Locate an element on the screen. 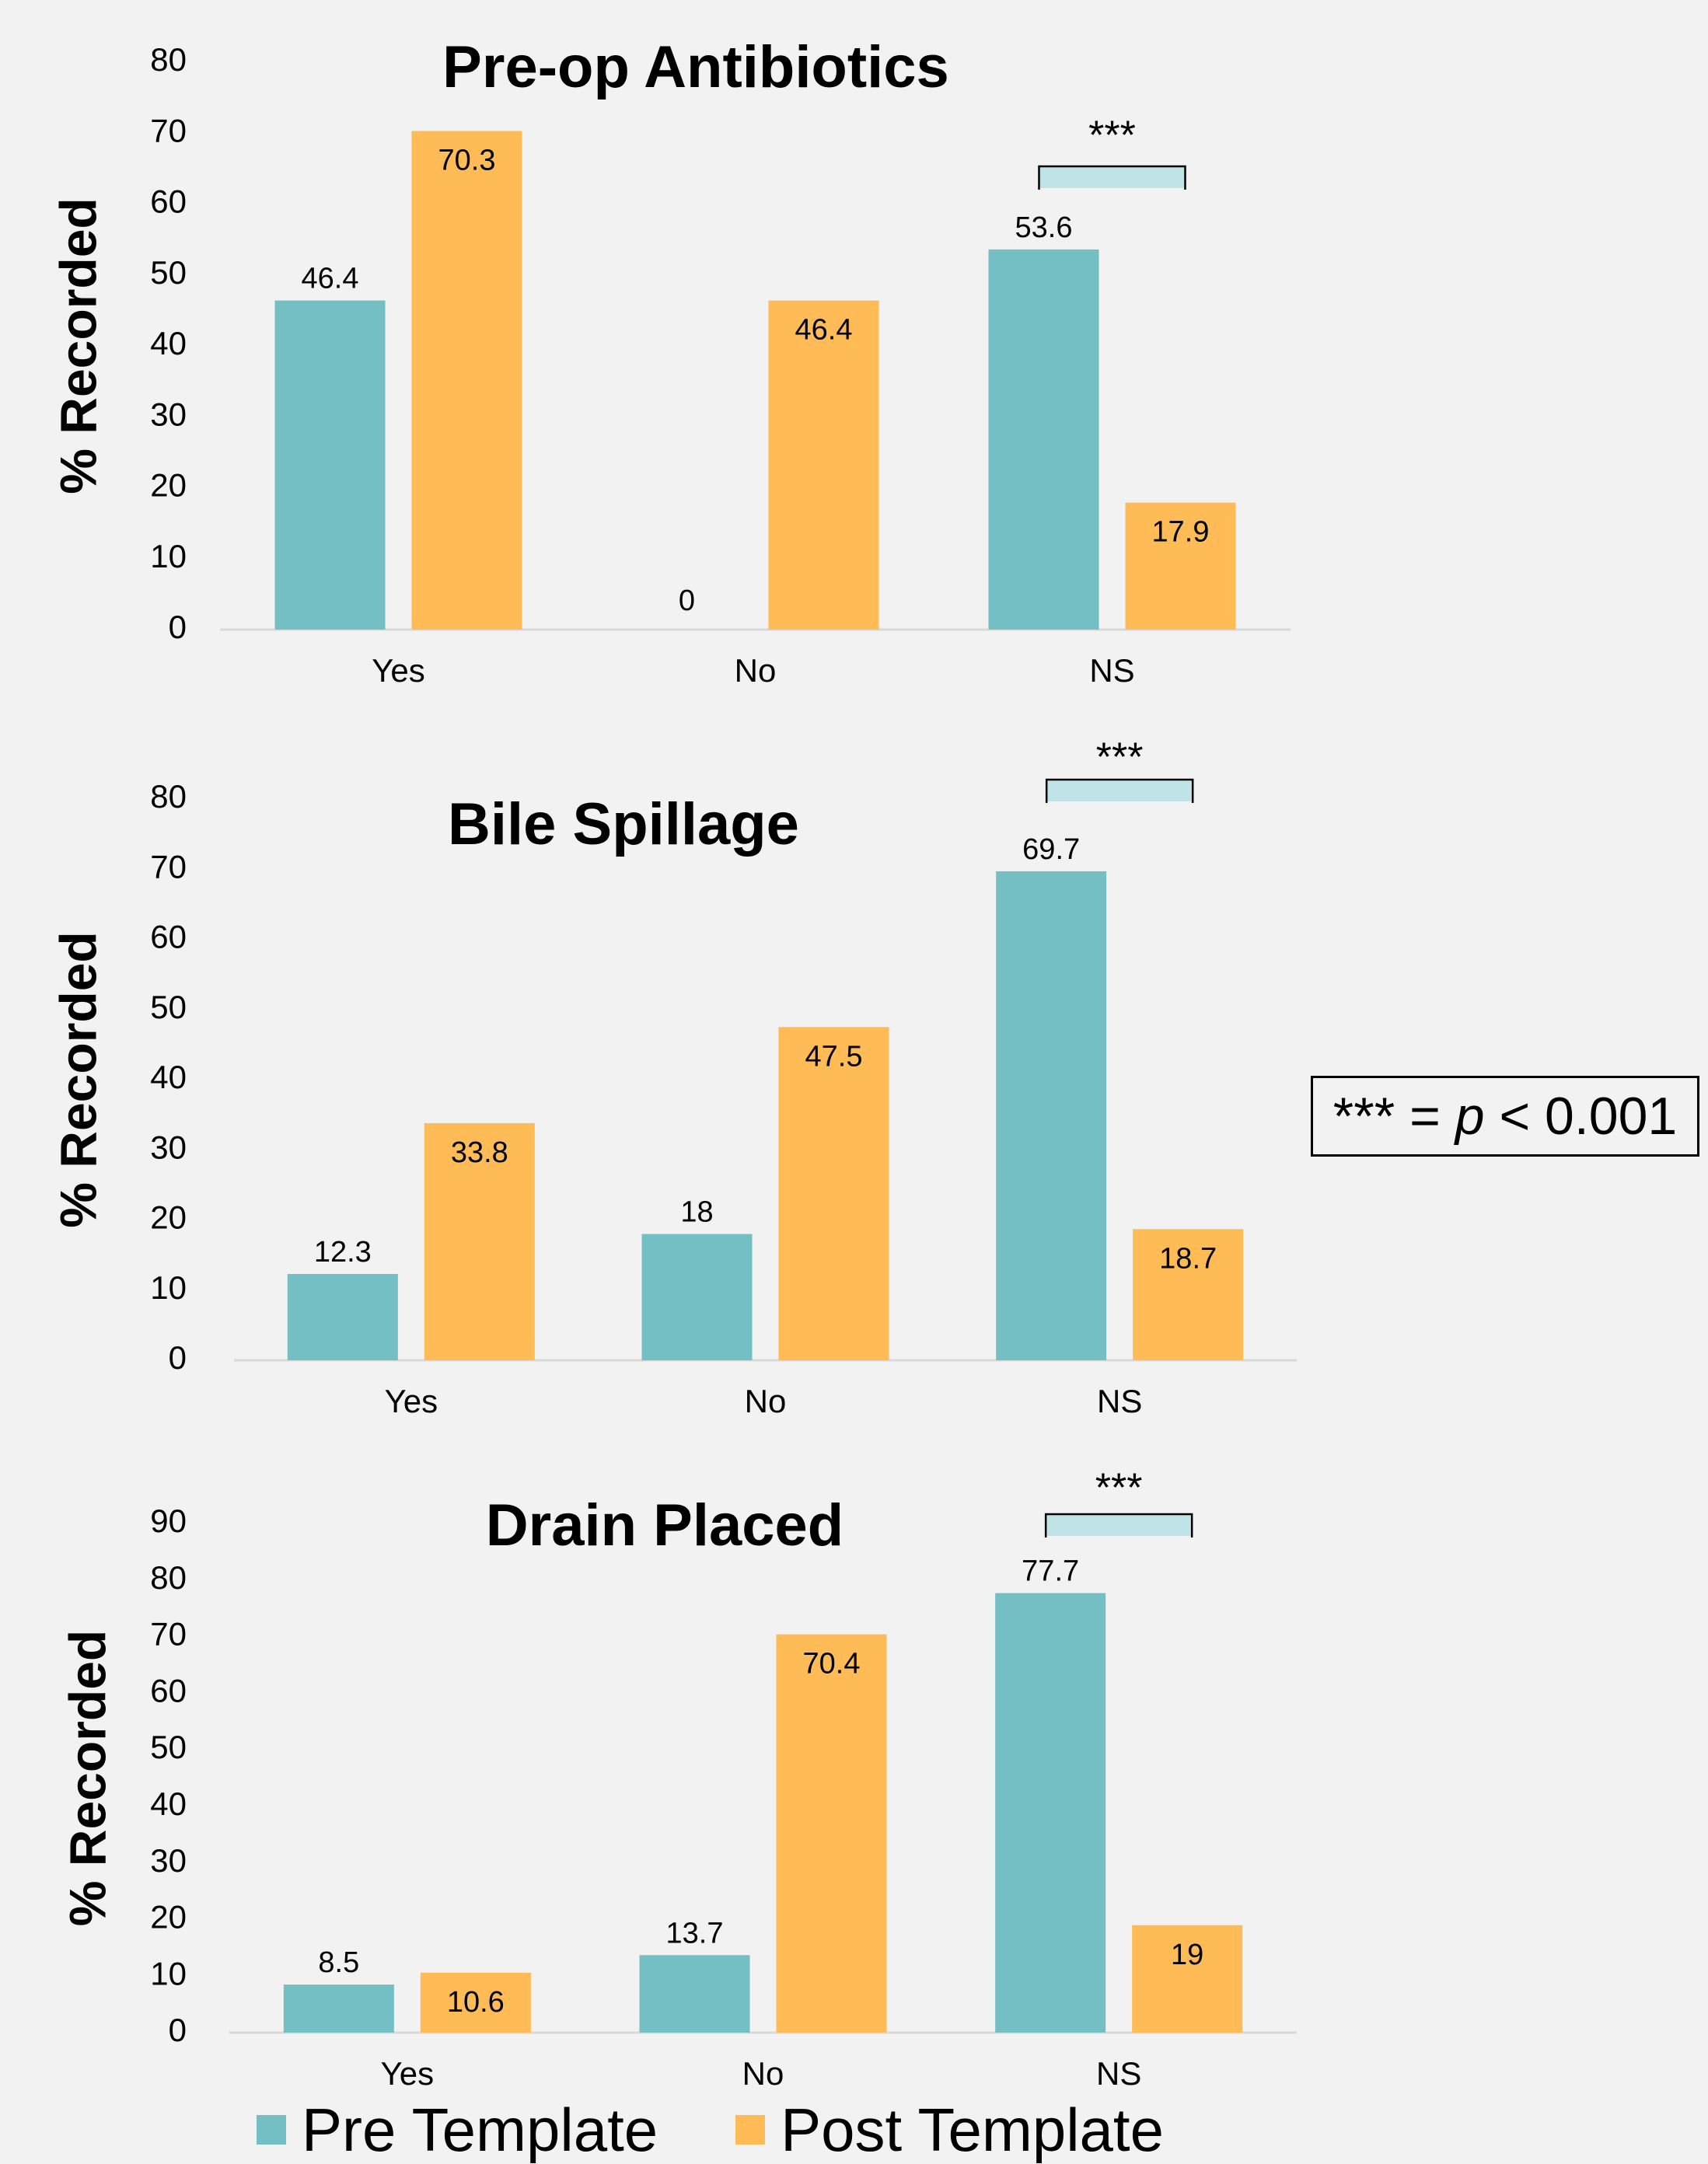 The image size is (1708, 2164). legend-item-pre: Pre Template is located at coordinates (457, 2130).